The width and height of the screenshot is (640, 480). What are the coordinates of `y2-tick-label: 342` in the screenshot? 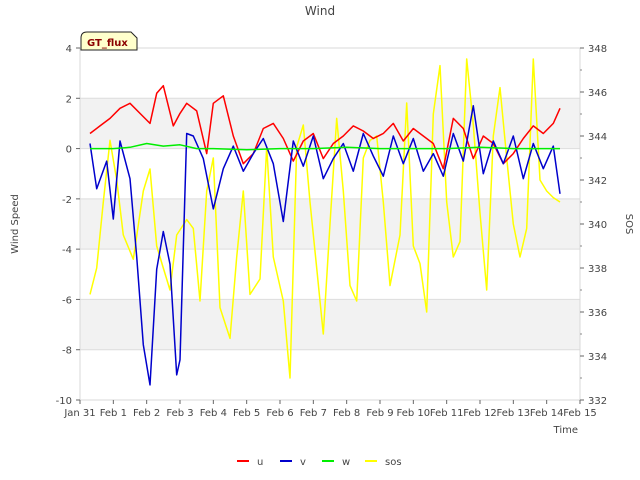 It's located at (597, 181).